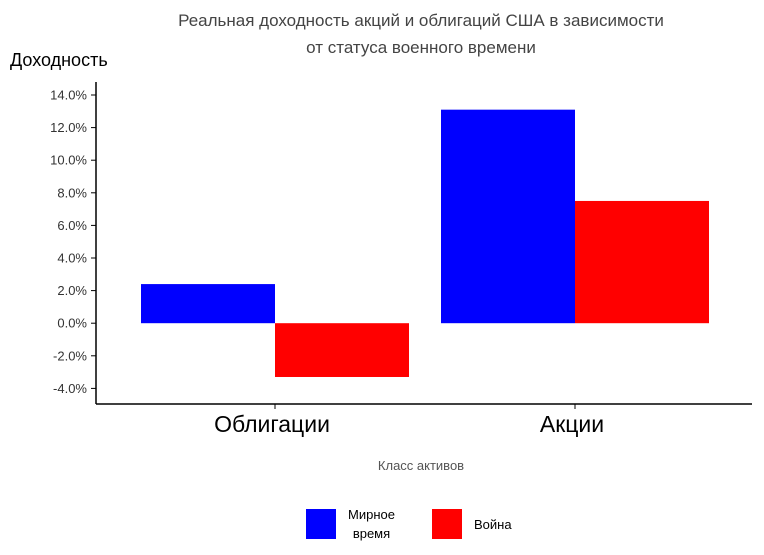 This screenshot has width=764, height=555. I want to click on legend: Мирное время Война, so click(382, 527).